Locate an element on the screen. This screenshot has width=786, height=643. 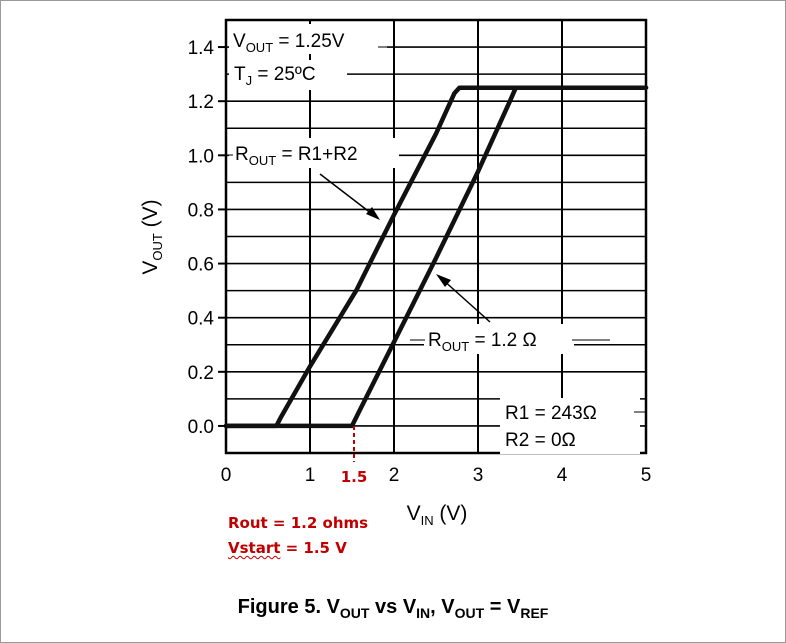
y-tick-label: 1.2 is located at coordinates (201, 102).